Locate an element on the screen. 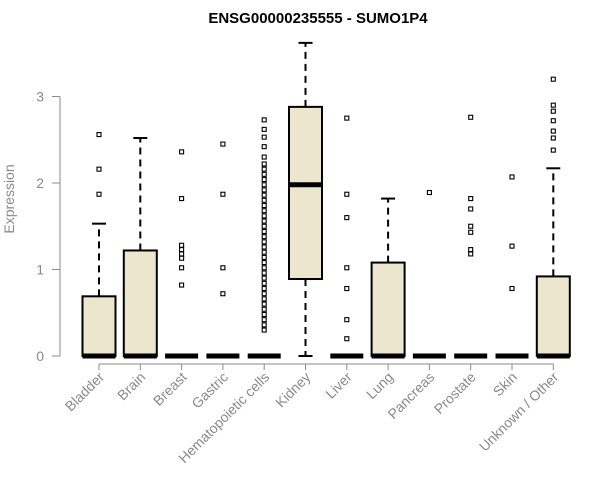 The image size is (600, 500). box-liver is located at coordinates (347, 237).